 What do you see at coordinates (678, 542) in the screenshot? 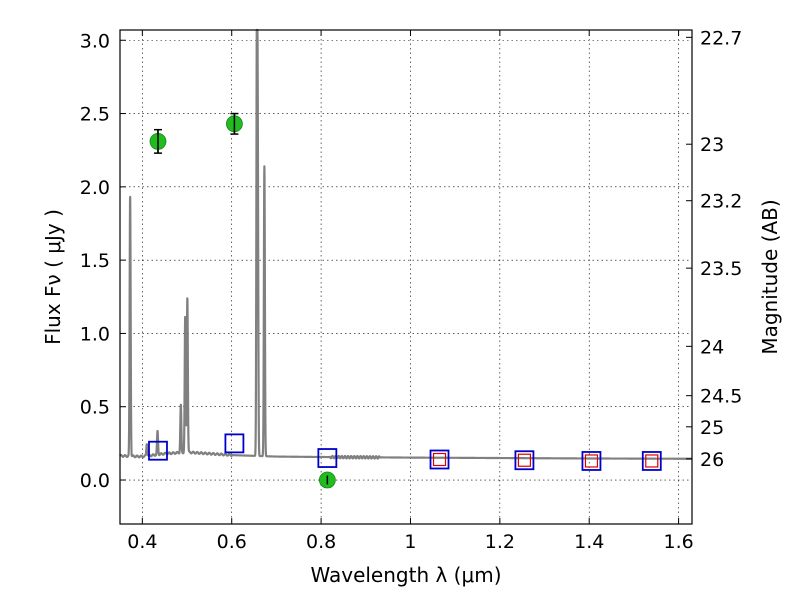
I see `x-tick-label: 1.6` at bounding box center [678, 542].